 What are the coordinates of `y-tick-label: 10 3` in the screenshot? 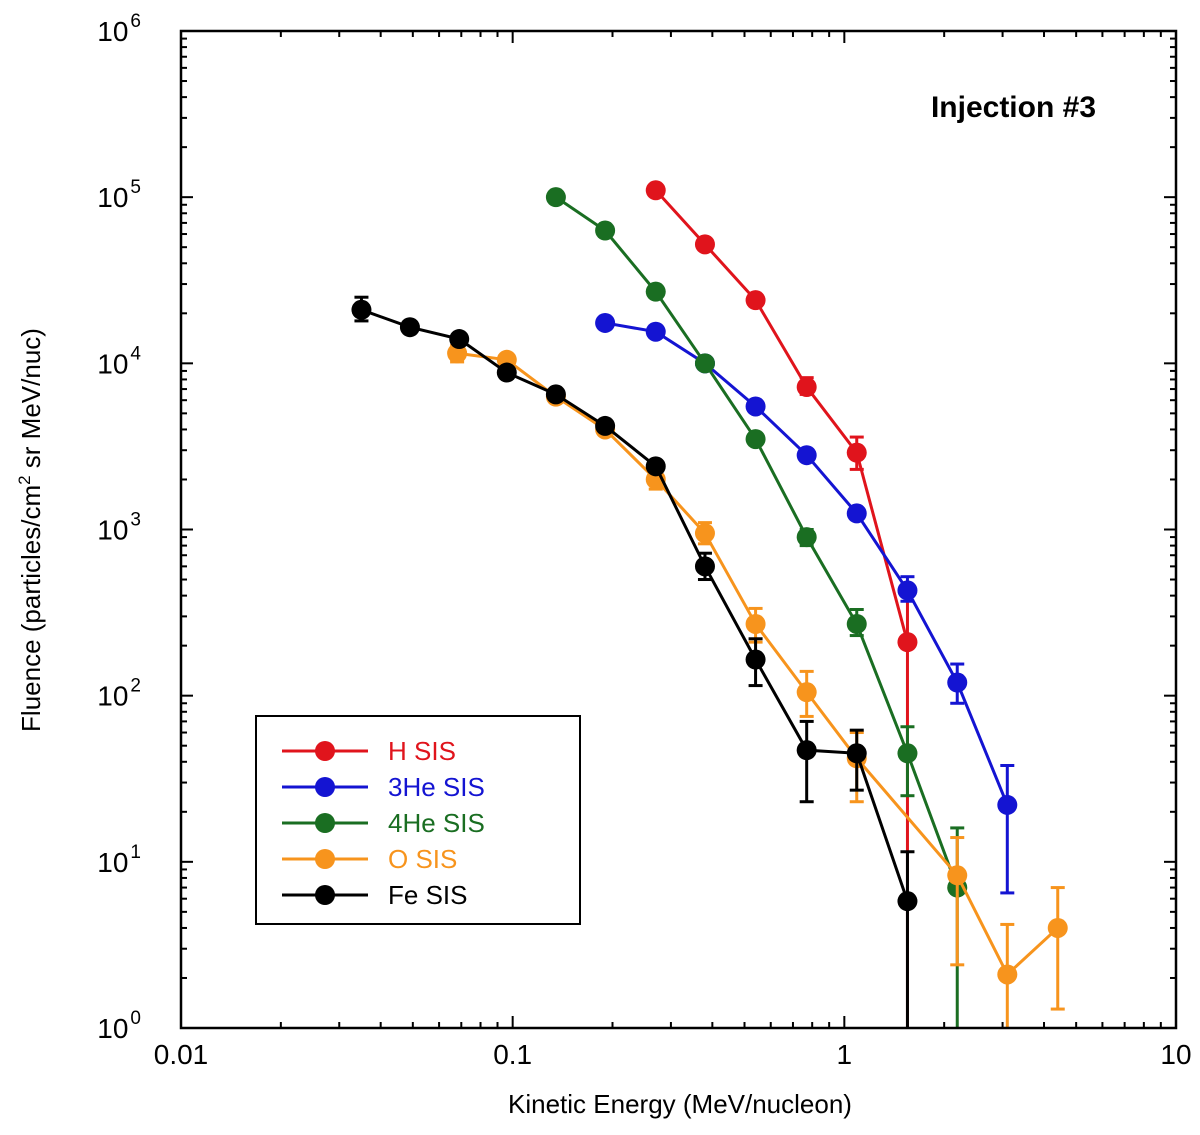 It's located at (119, 528).